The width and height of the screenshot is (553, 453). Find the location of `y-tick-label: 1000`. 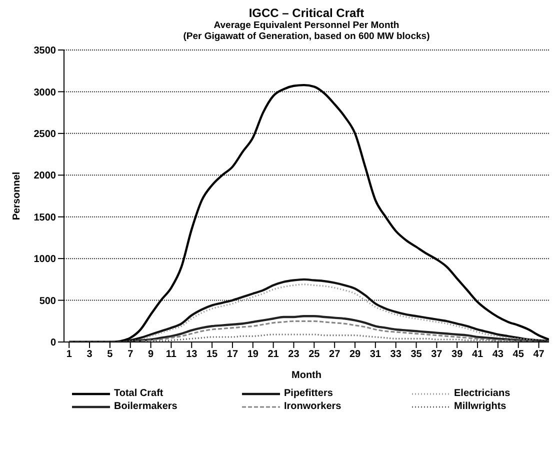

y-tick-label: 1000 is located at coordinates (45, 260).